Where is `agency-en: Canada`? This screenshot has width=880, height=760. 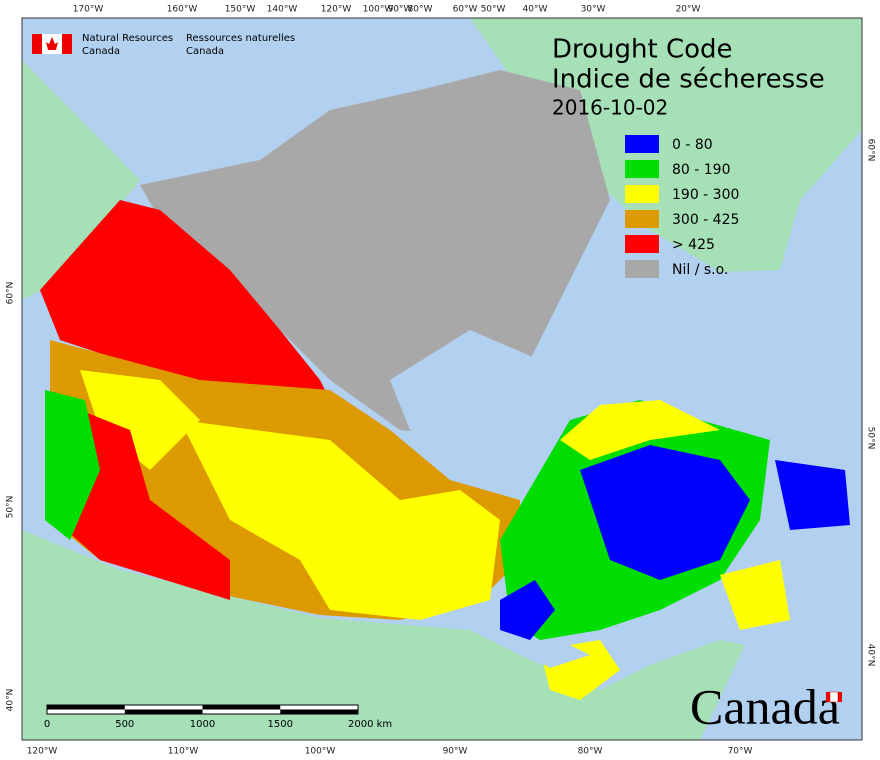 agency-en: Canada is located at coordinates (101, 51).